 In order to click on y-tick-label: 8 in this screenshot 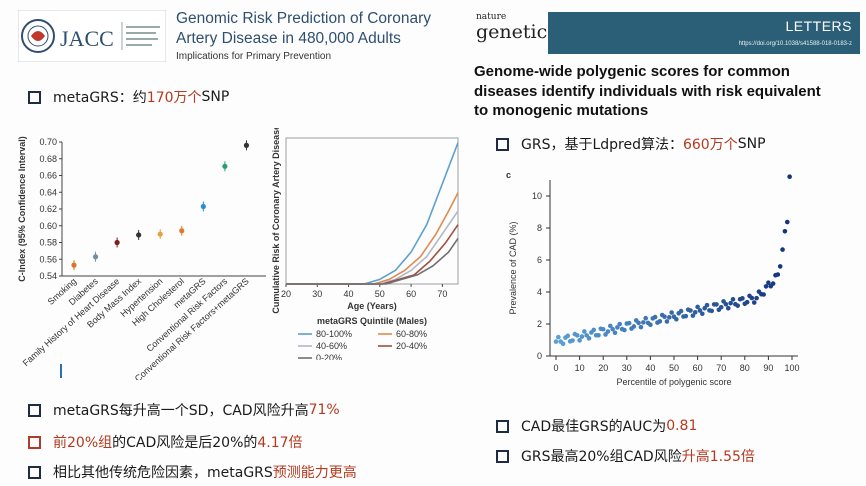, I will do `click(539, 228)`.